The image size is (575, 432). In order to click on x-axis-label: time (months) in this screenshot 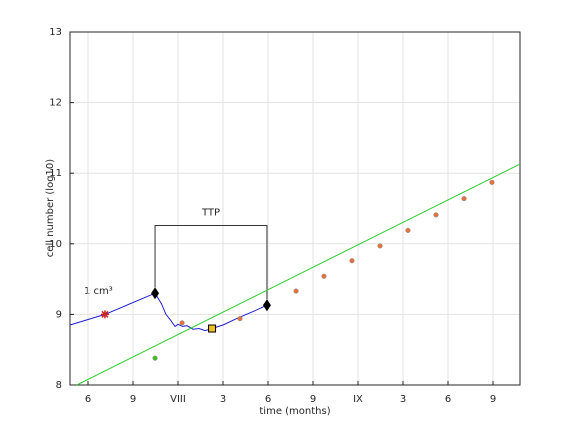, I will do `click(294, 411)`.